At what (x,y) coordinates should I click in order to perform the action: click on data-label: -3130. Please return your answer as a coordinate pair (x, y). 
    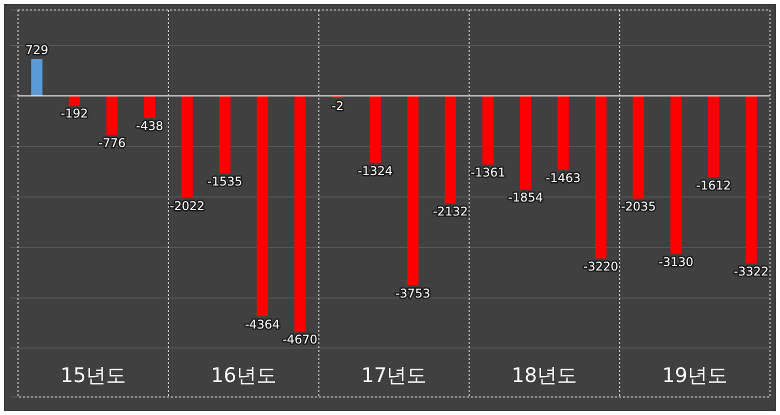
    Looking at the image, I should click on (676, 261).